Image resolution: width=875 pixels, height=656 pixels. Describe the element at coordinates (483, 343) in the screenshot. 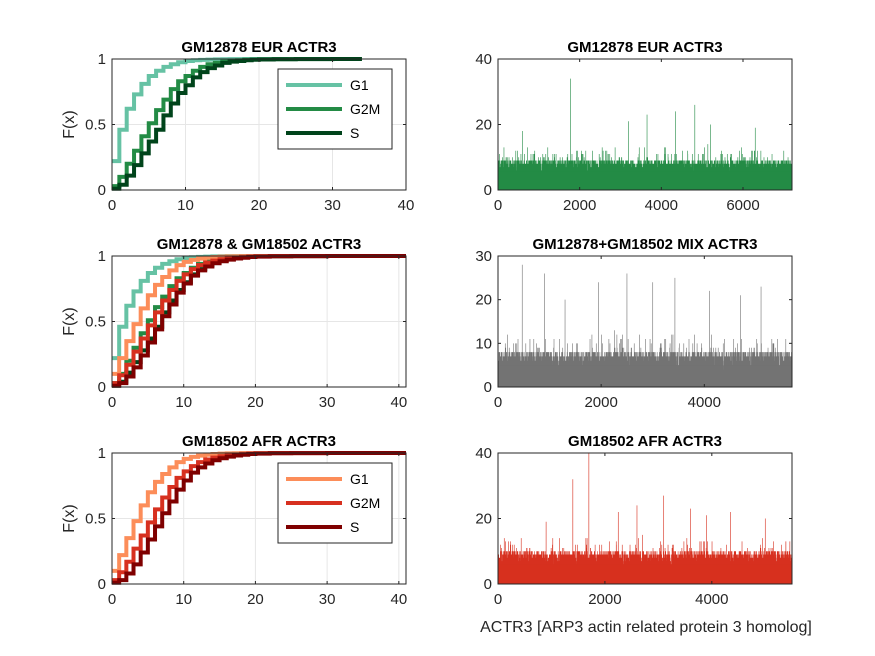

I see `y-tick-label: 10` at that location.